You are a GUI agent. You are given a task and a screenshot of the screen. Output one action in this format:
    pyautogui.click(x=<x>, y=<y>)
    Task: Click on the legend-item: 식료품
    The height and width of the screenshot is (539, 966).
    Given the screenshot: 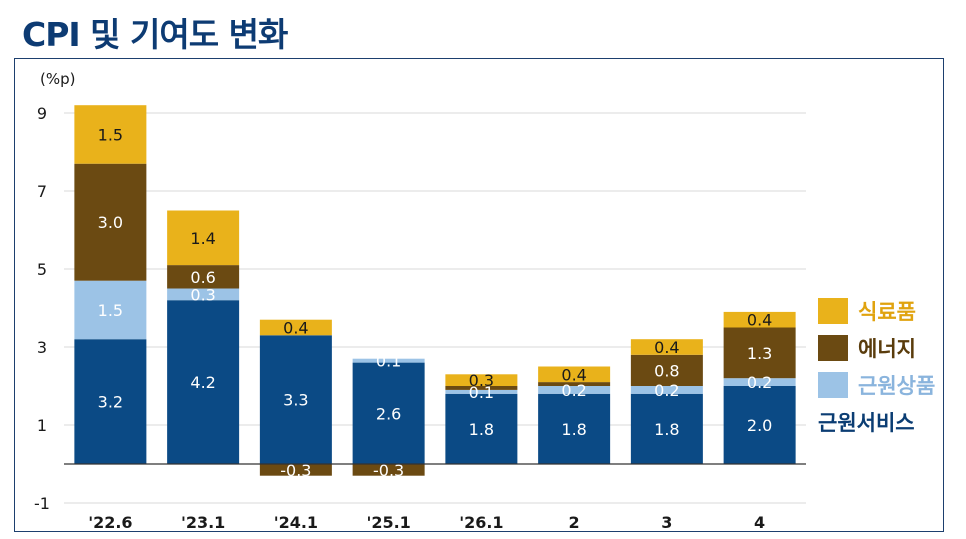 What is the action you would take?
    pyautogui.click(x=876, y=310)
    